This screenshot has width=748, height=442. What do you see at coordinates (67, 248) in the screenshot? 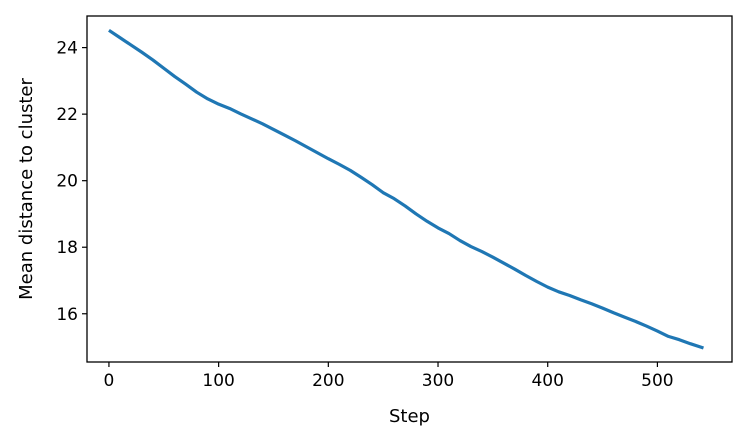
I see `y-tick-label: 18` at bounding box center [67, 248].